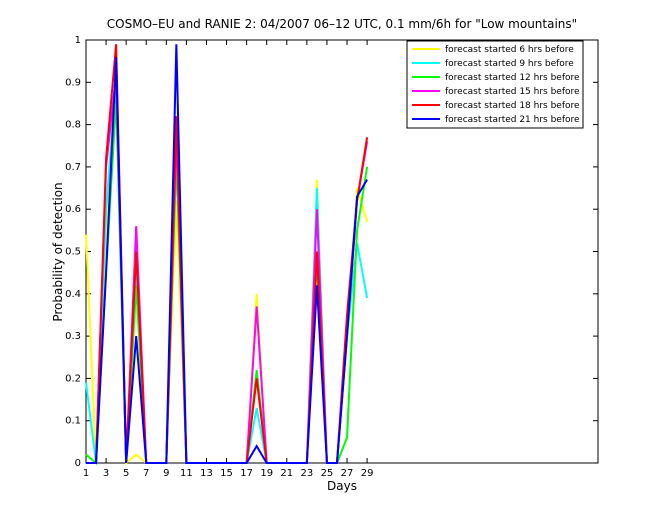  What do you see at coordinates (206, 473) in the screenshot?
I see `x-tick-label: 13` at bounding box center [206, 473].